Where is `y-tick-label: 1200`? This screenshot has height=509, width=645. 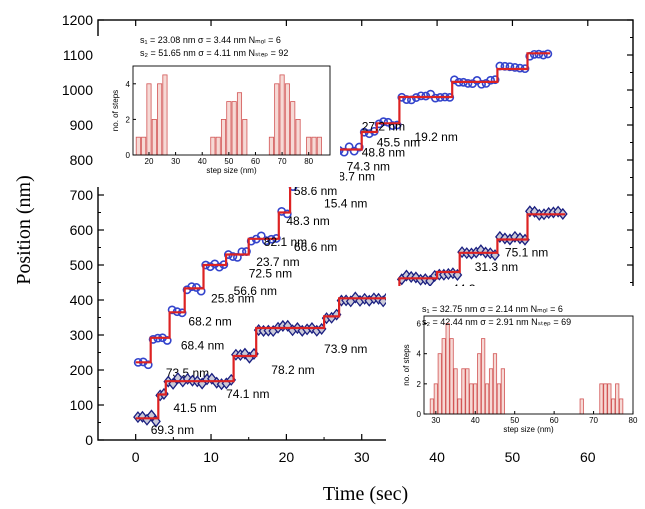 y-tick-label: 1200 is located at coordinates (77, 20).